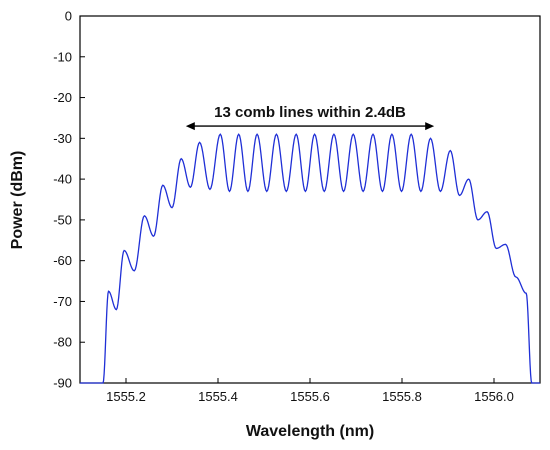 Image resolution: width=550 pixels, height=450 pixels. What do you see at coordinates (310, 431) in the screenshot?
I see `x-axis-title: Wavelength (nm)` at bounding box center [310, 431].